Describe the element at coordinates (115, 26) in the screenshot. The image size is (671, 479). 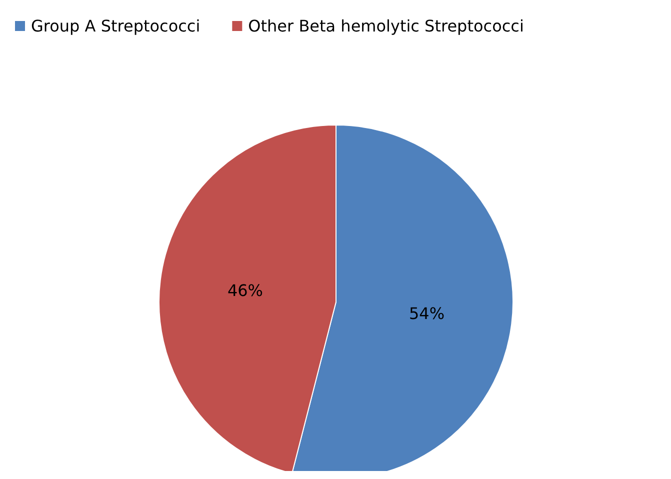
I see `legend-label: Group A Streptococci` at that location.